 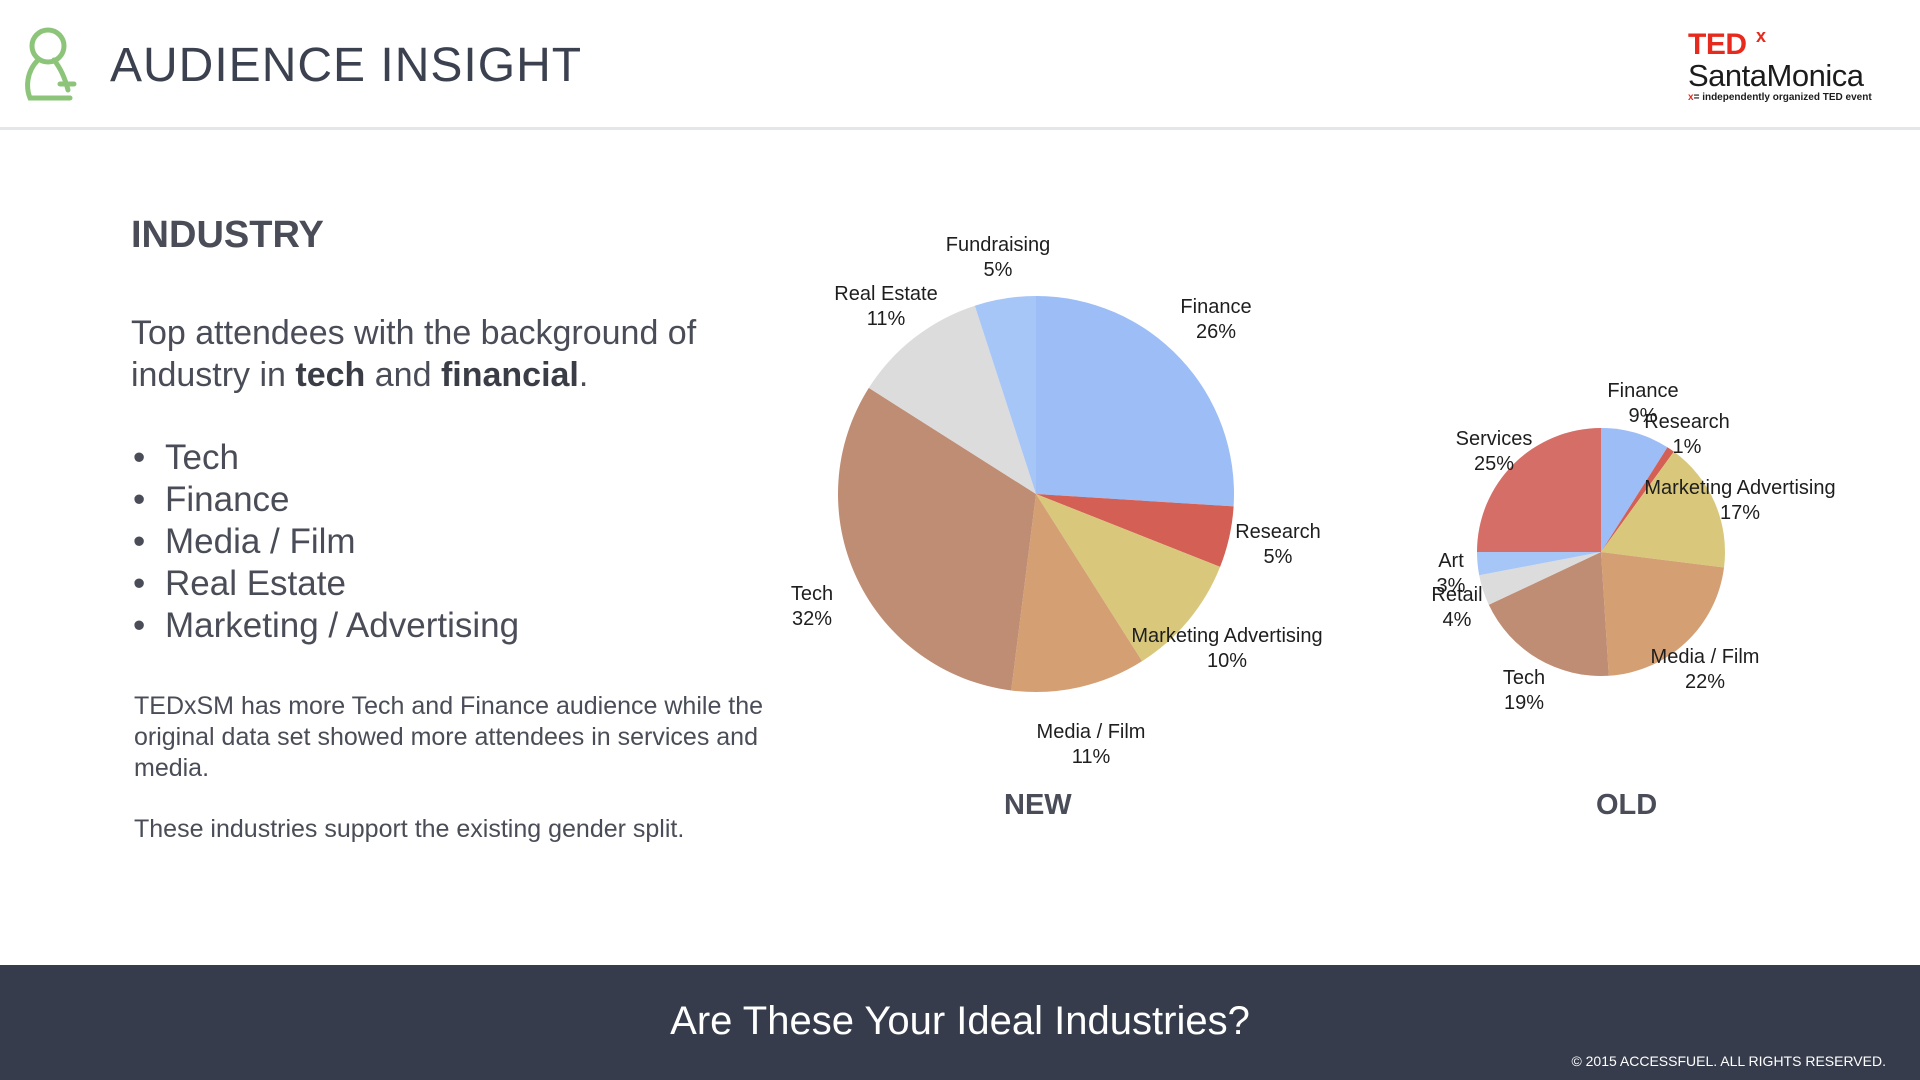 What do you see at coordinates (583, 375) in the screenshot?
I see `intro-after: .` at bounding box center [583, 375].